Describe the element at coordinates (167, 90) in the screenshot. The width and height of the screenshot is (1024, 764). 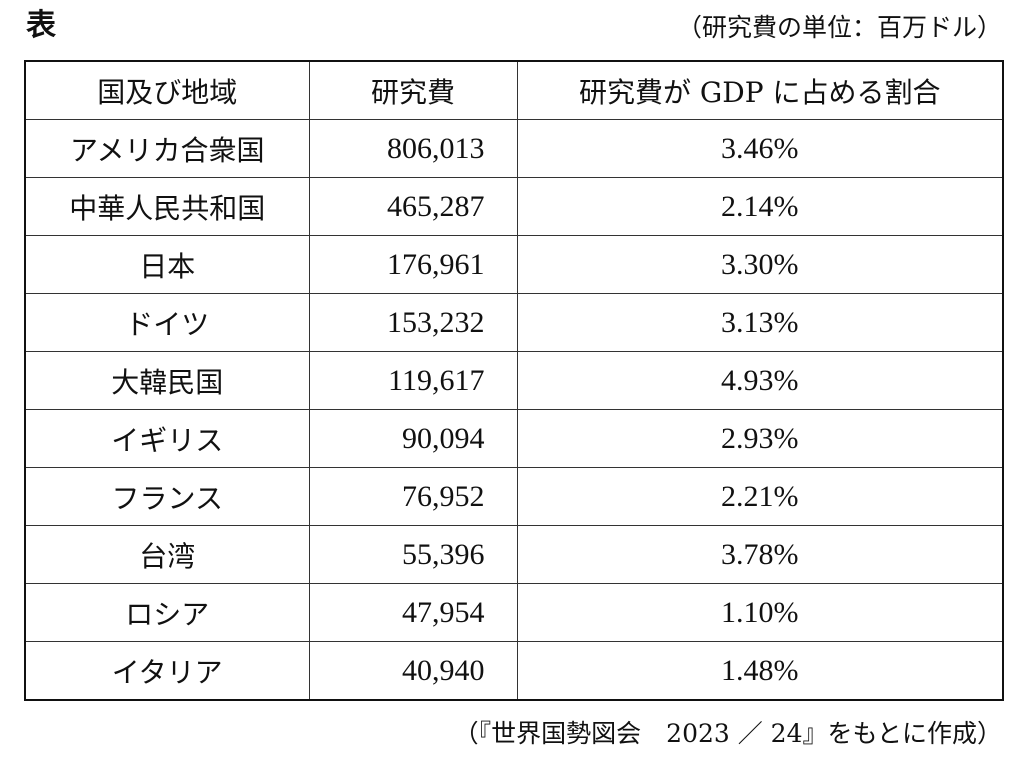
I see `header-country: 国及び地域` at that location.